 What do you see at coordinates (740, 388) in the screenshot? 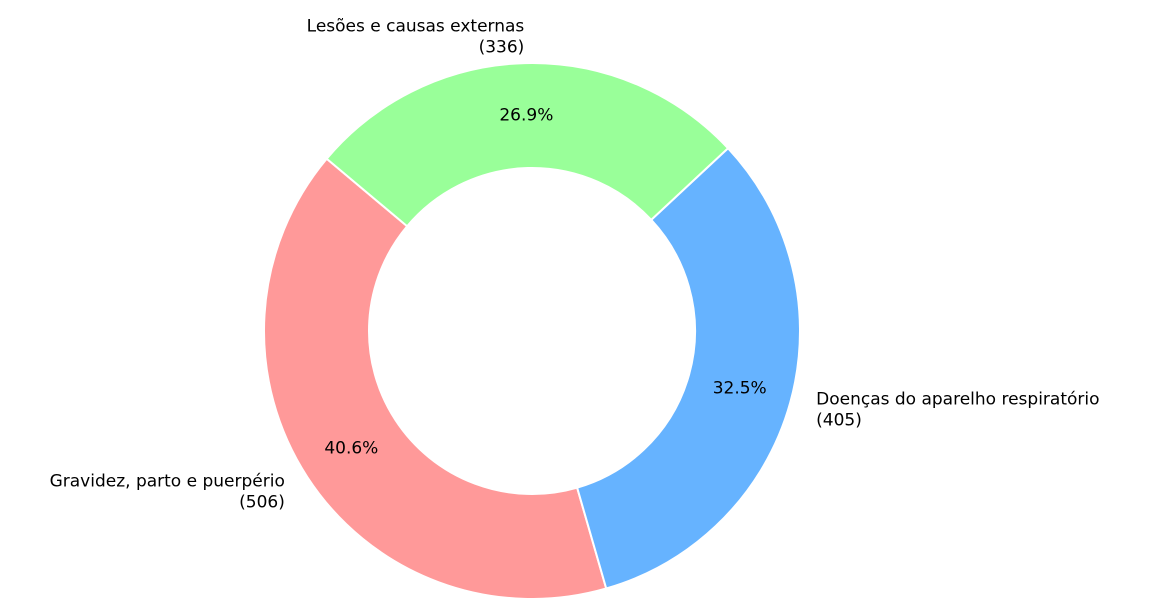
I see `percent-label: 32.5%` at bounding box center [740, 388].